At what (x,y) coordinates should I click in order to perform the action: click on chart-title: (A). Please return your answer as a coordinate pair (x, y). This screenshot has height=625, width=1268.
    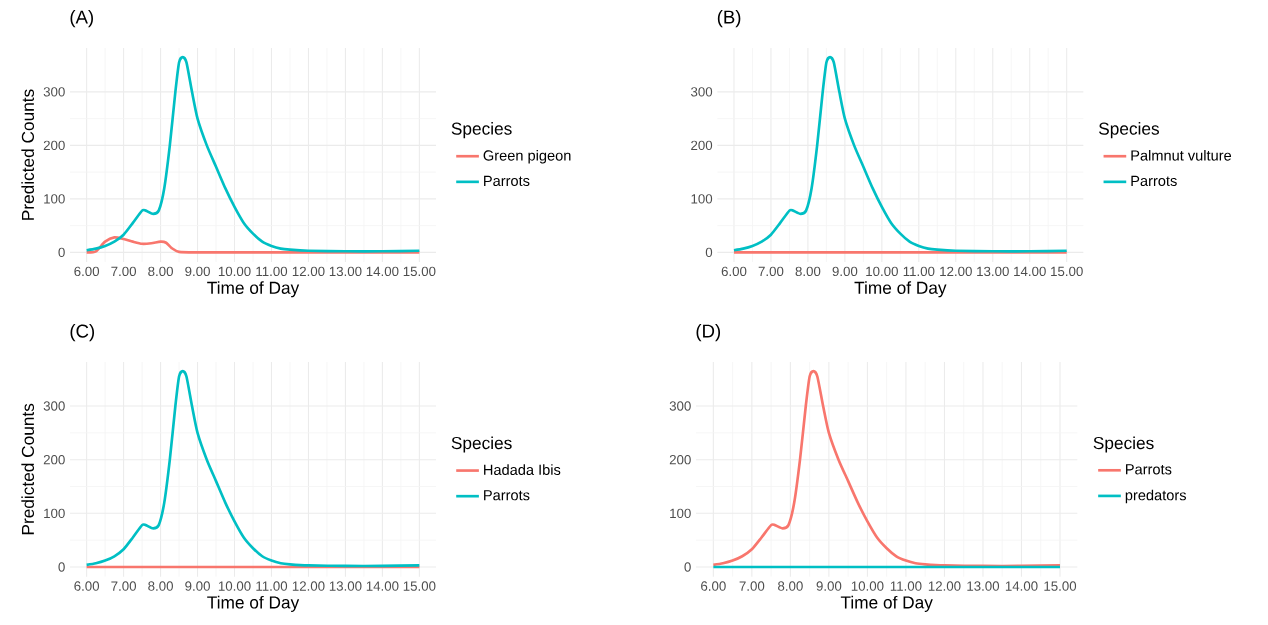
    Looking at the image, I should click on (81, 18).